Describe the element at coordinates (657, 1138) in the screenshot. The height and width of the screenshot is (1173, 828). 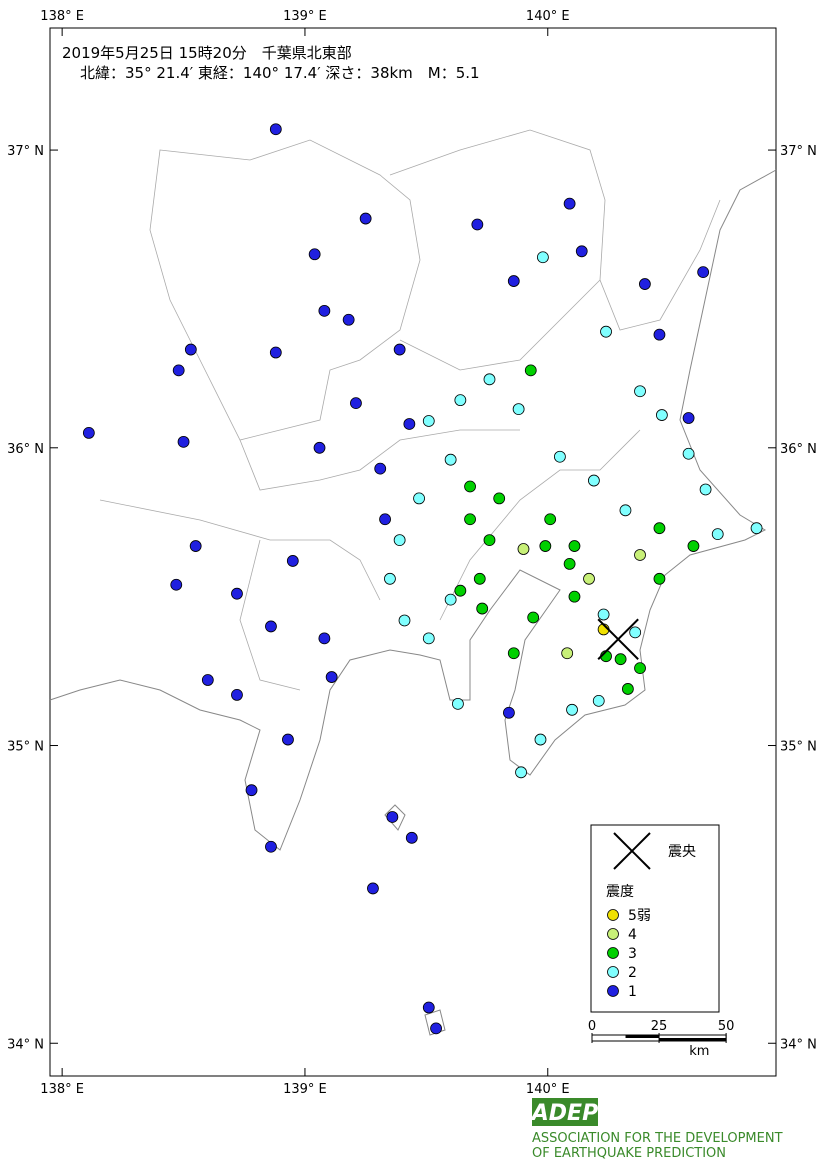
I see `org-line1: ASSOCIATION FOR THE DEVELOPMENT` at that location.